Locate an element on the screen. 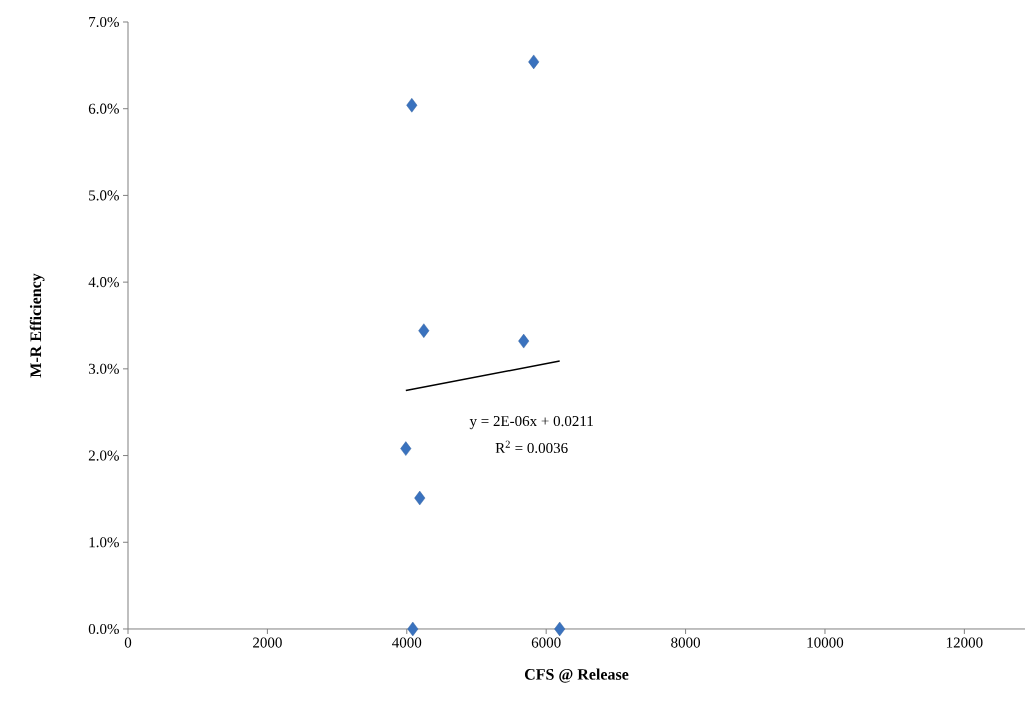 The width and height of the screenshot is (1026, 715). y-tick-label: 7.0% is located at coordinates (104, 22).